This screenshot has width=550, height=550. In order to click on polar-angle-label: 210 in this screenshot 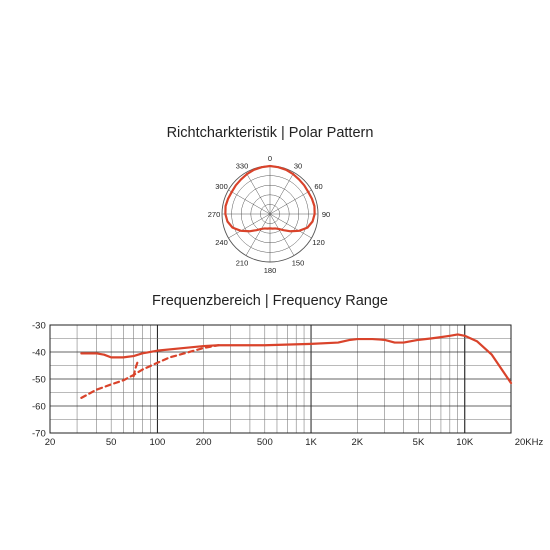, I will do `click(242, 262)`.